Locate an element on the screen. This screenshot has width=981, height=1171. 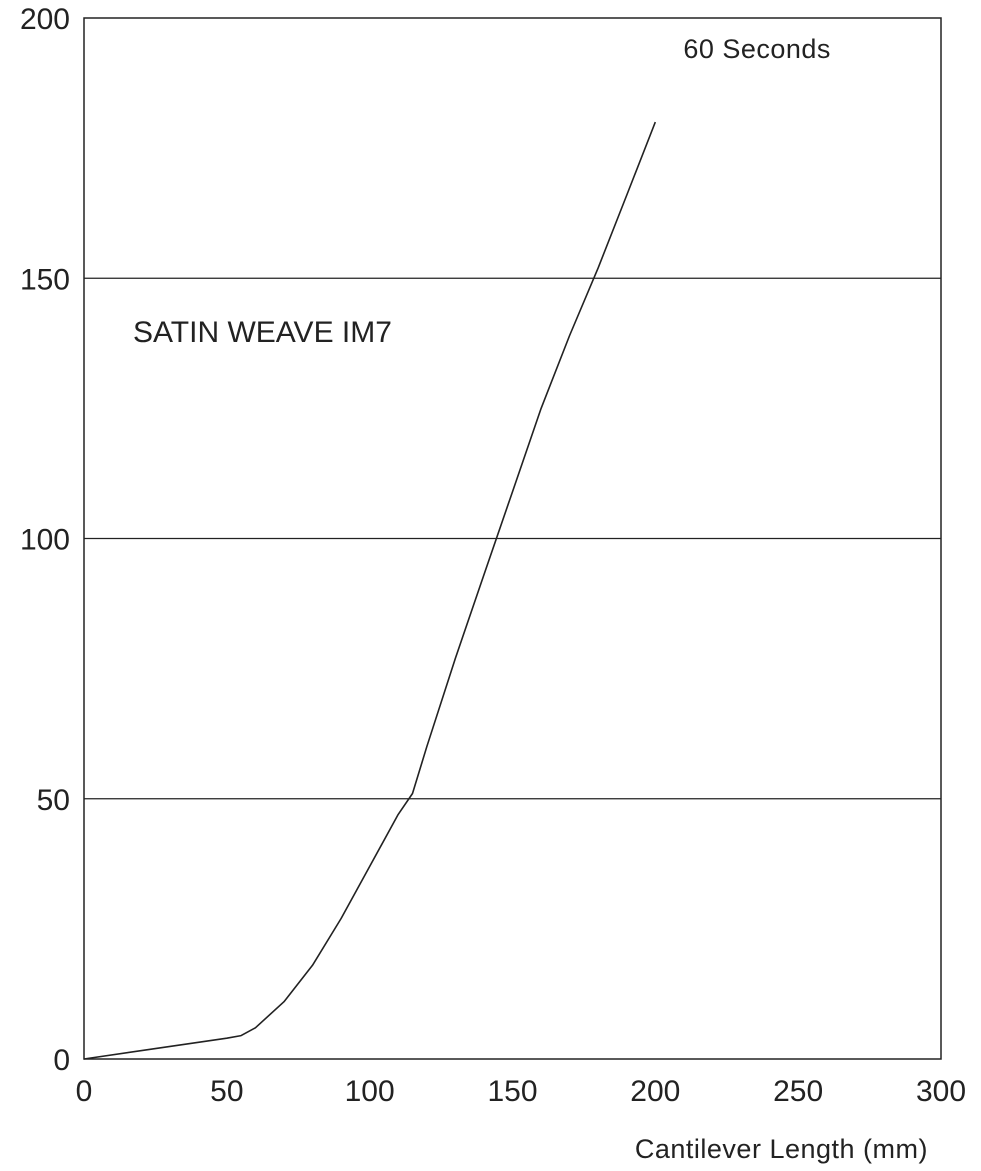
y-tick-label-0: 0 is located at coordinates (61, 1060).